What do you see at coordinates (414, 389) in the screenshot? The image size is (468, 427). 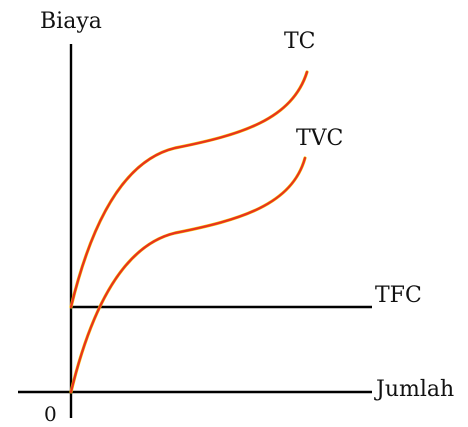 I see `x-axis-label: Jumlah` at bounding box center [414, 389].